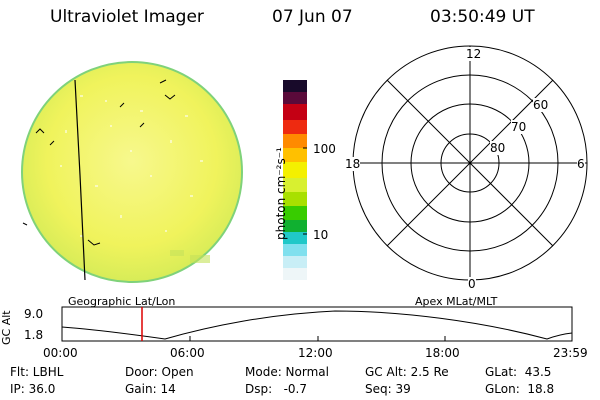  I want to click on altitude-ytick-bottom: 1.8, so click(34, 335).